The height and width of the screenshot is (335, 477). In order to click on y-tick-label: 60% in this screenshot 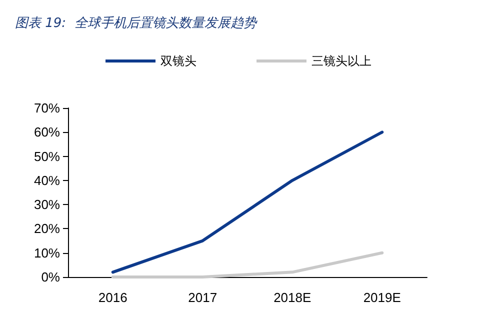, I will do `click(47, 132)`.